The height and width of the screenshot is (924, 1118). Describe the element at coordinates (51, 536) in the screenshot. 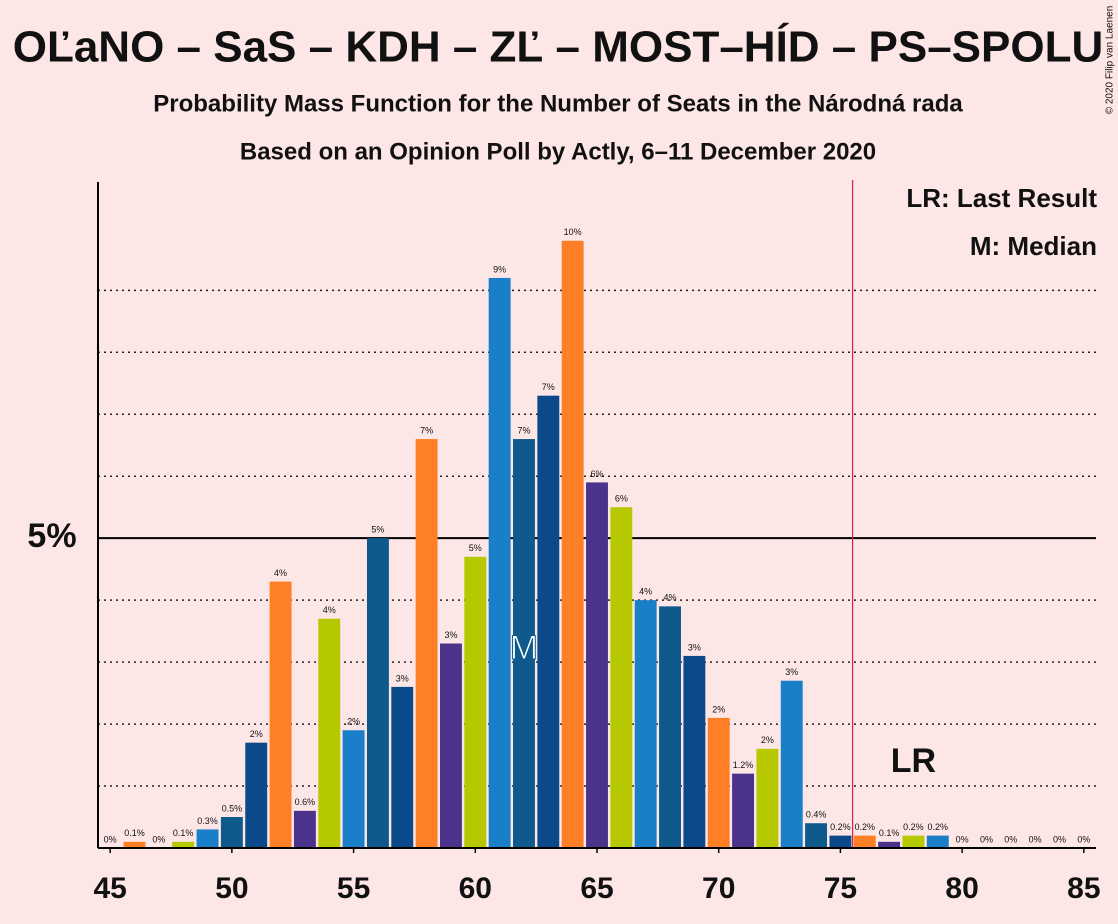

I see `y-tick-label: 5%` at that location.